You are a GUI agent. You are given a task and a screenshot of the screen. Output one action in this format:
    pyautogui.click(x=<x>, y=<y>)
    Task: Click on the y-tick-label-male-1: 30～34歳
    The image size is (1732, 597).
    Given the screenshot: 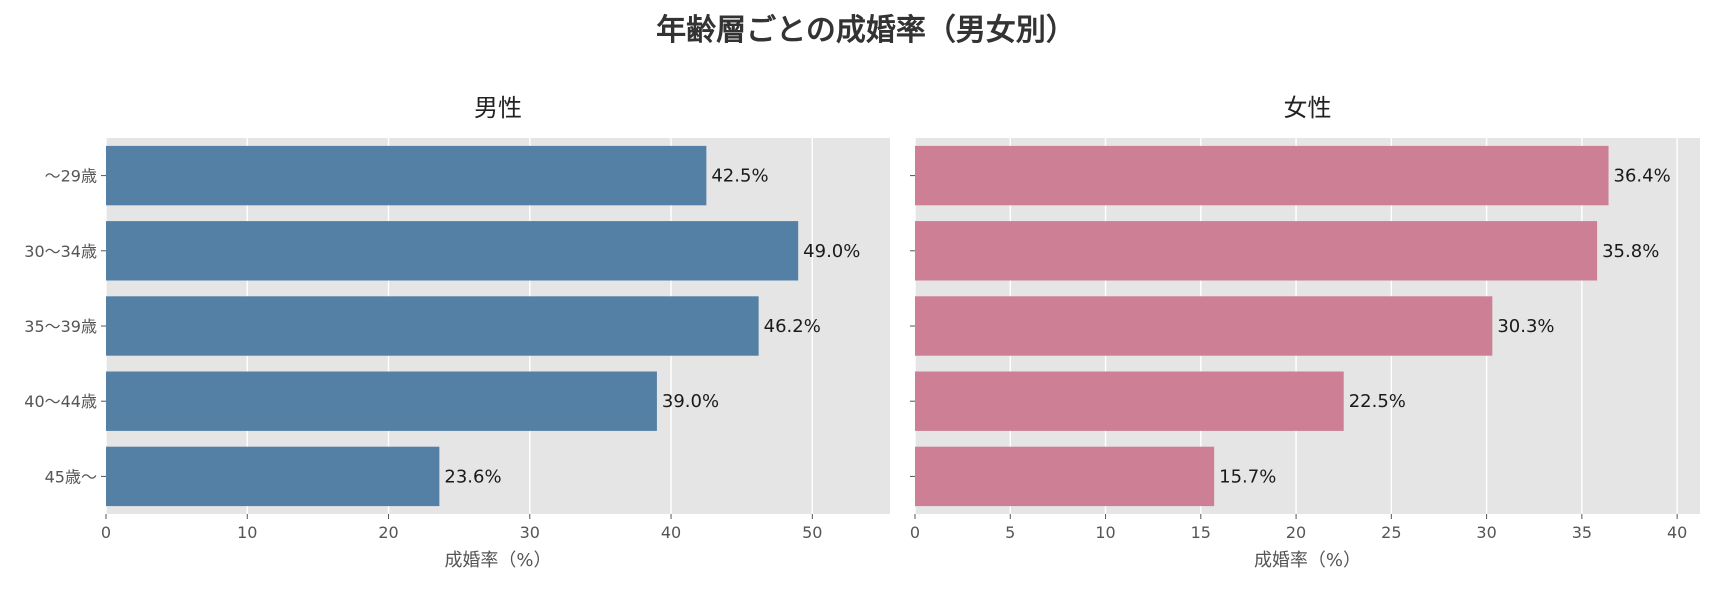 What is the action you would take?
    pyautogui.click(x=60, y=251)
    